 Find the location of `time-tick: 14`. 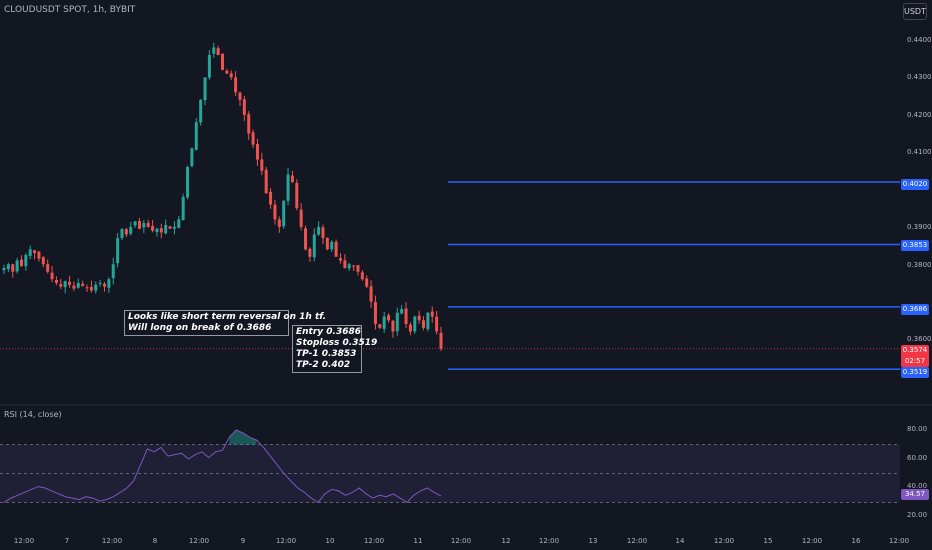

time-tick: 14 is located at coordinates (680, 541).